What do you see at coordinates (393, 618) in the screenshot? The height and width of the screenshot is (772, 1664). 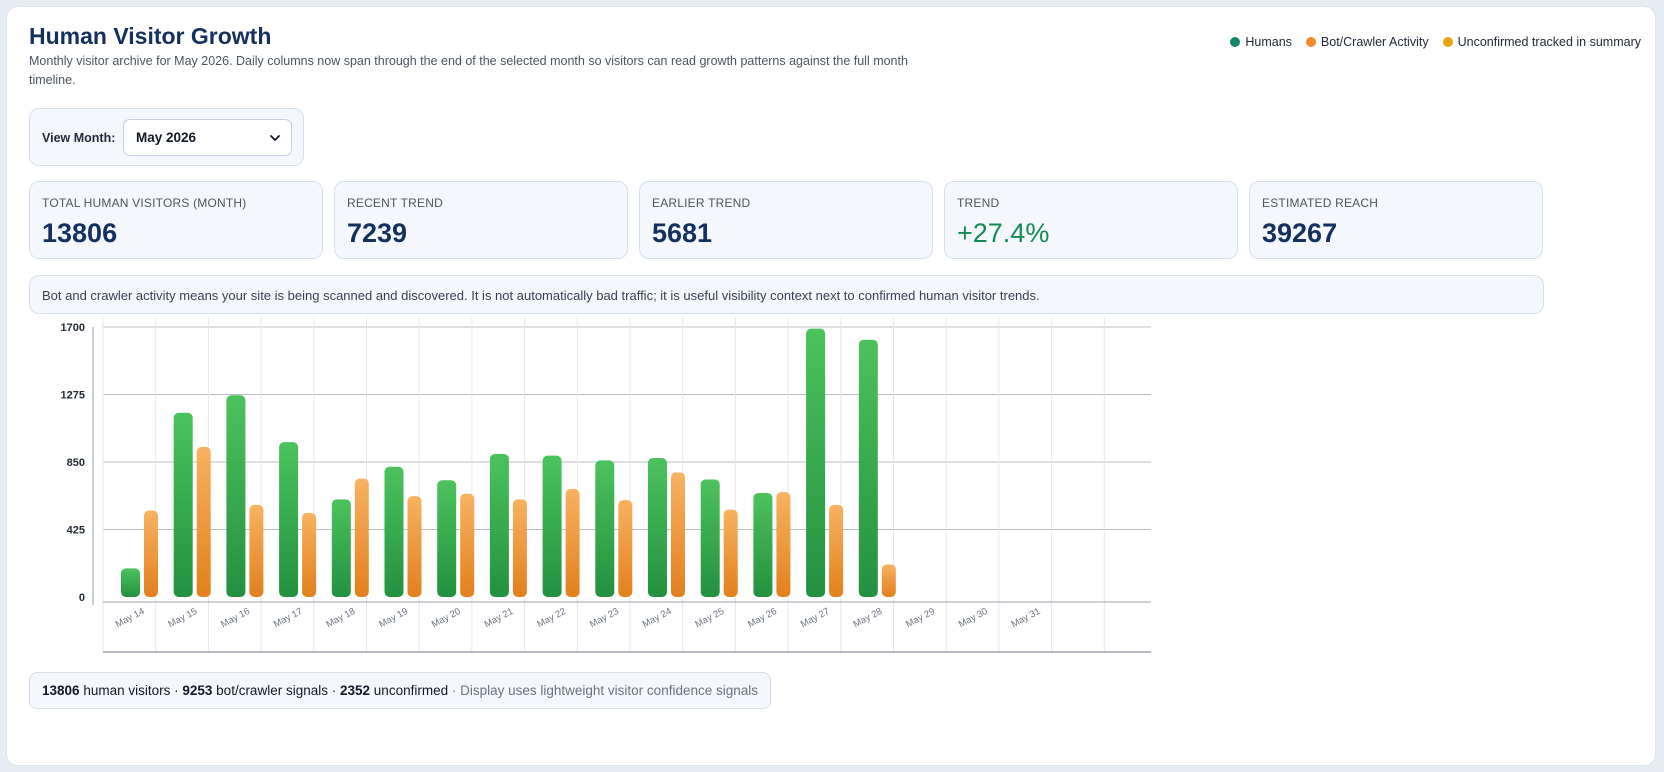 I see `x-tick-label: May 19` at bounding box center [393, 618].